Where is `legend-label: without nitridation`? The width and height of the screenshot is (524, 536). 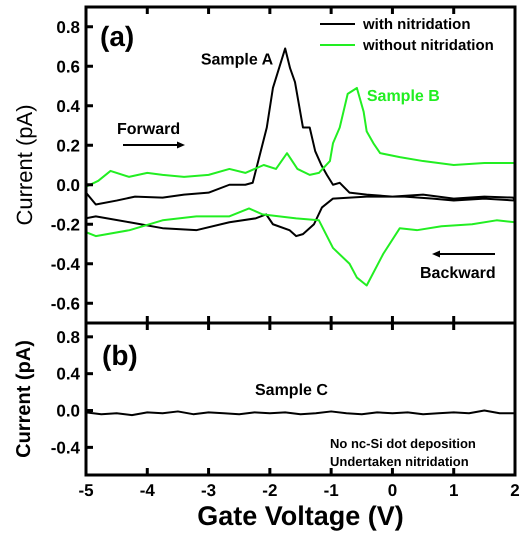
legend-label: without nitridation is located at coordinates (428, 45).